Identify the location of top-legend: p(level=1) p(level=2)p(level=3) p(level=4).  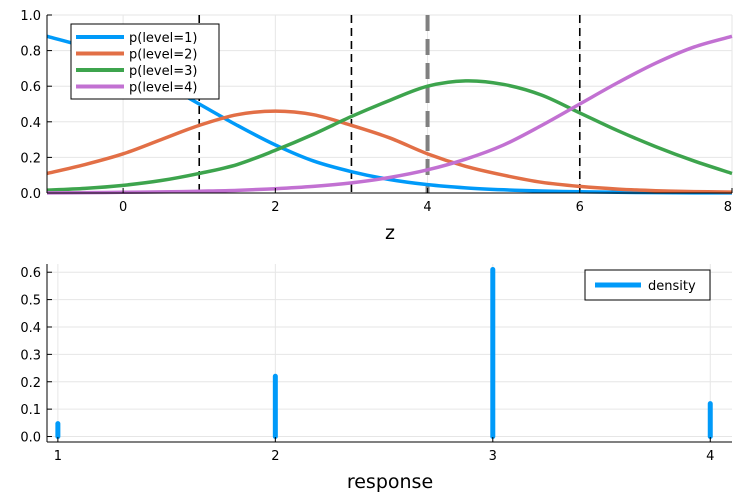
(145, 61).